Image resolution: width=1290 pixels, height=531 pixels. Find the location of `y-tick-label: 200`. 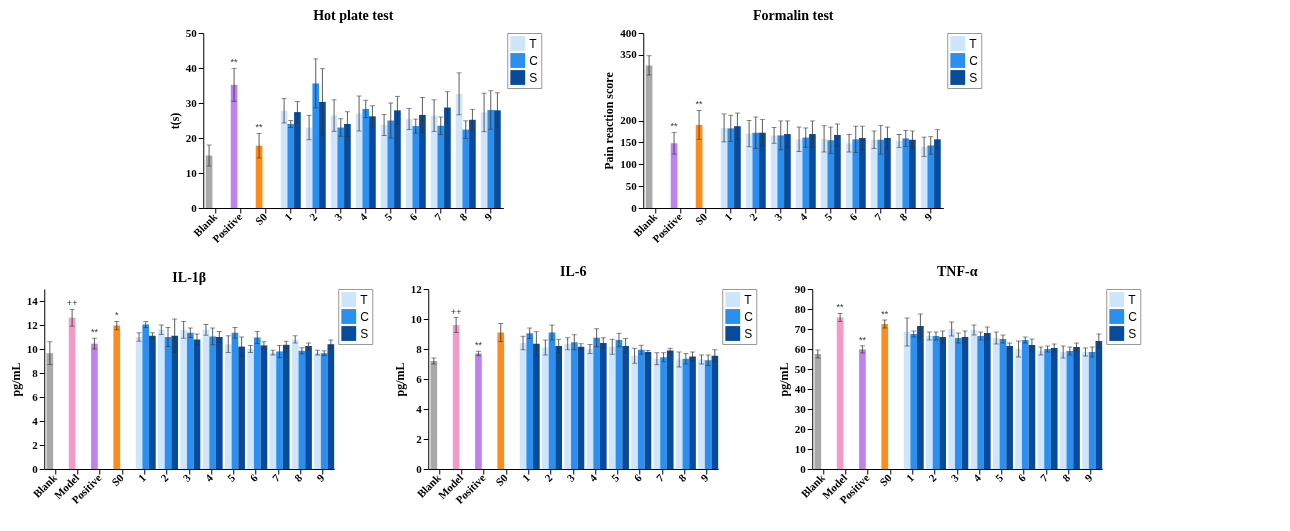

y-tick-label: 200 is located at coordinates (629, 120).